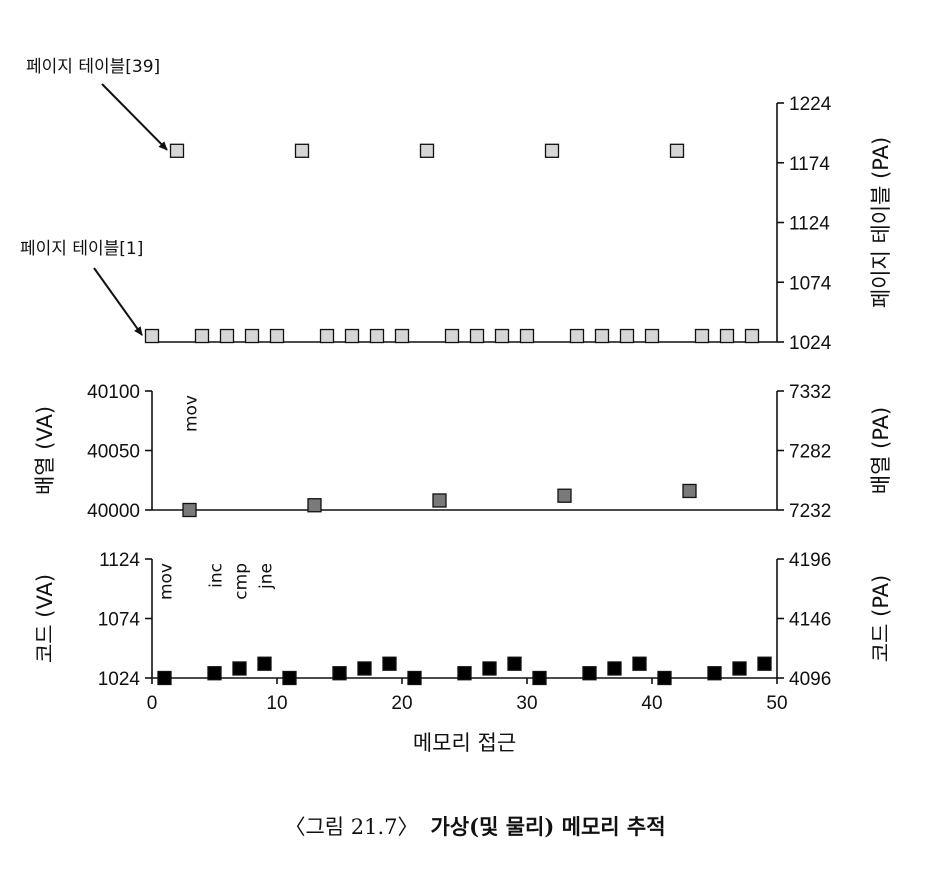 This screenshot has width=950, height=872. I want to click on right-tick-label: 4146, so click(810, 620).